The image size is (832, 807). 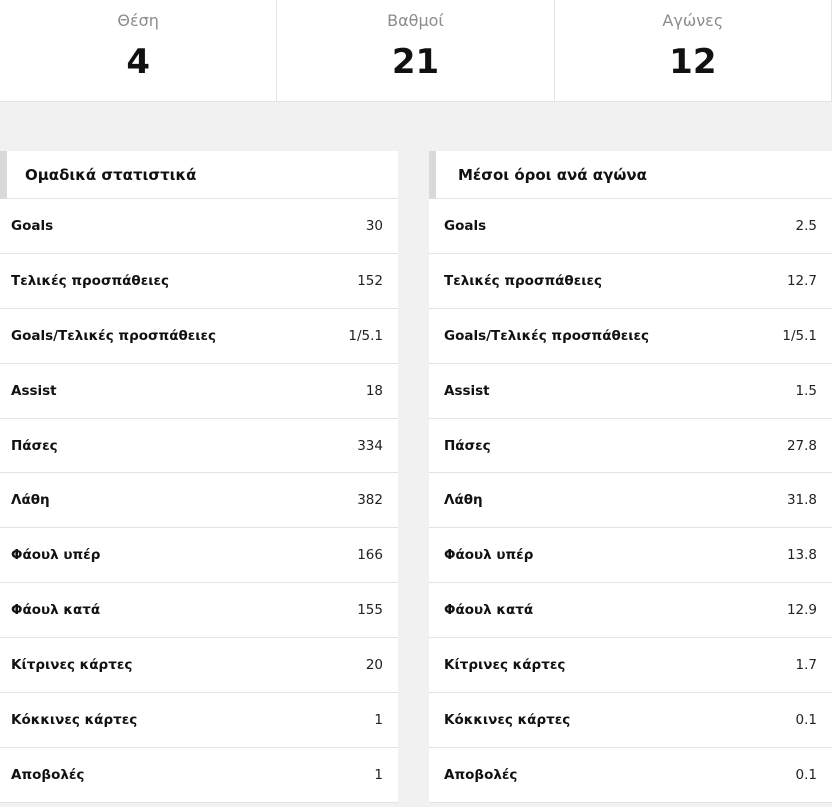 I want to click on stat-value: 20, so click(x=374, y=665).